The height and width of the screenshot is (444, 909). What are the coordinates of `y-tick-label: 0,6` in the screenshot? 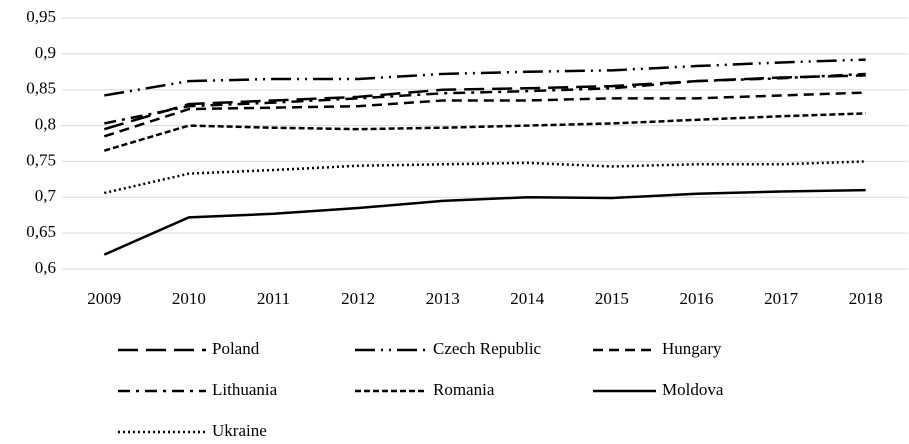 It's located at (45, 267).